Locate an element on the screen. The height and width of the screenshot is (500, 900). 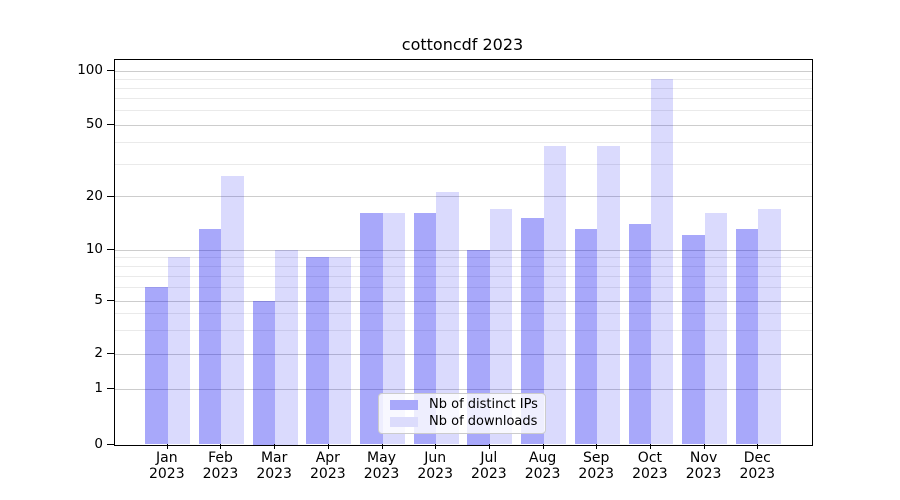
x-tick-nov is located at coordinates (704, 446).